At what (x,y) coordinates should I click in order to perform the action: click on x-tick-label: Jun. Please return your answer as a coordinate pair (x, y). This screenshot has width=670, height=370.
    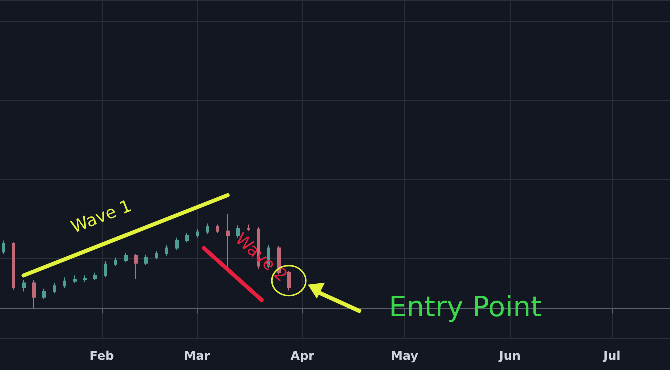
    Looking at the image, I should click on (509, 356).